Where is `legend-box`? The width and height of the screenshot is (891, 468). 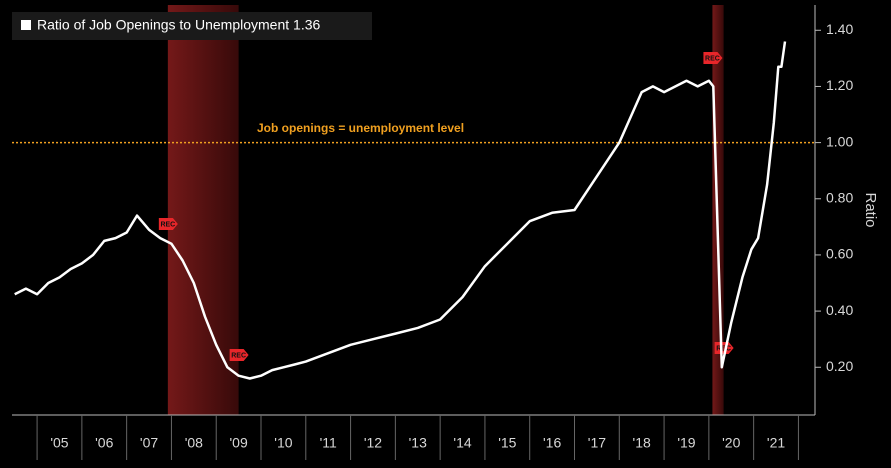
legend-box is located at coordinates (192, 26).